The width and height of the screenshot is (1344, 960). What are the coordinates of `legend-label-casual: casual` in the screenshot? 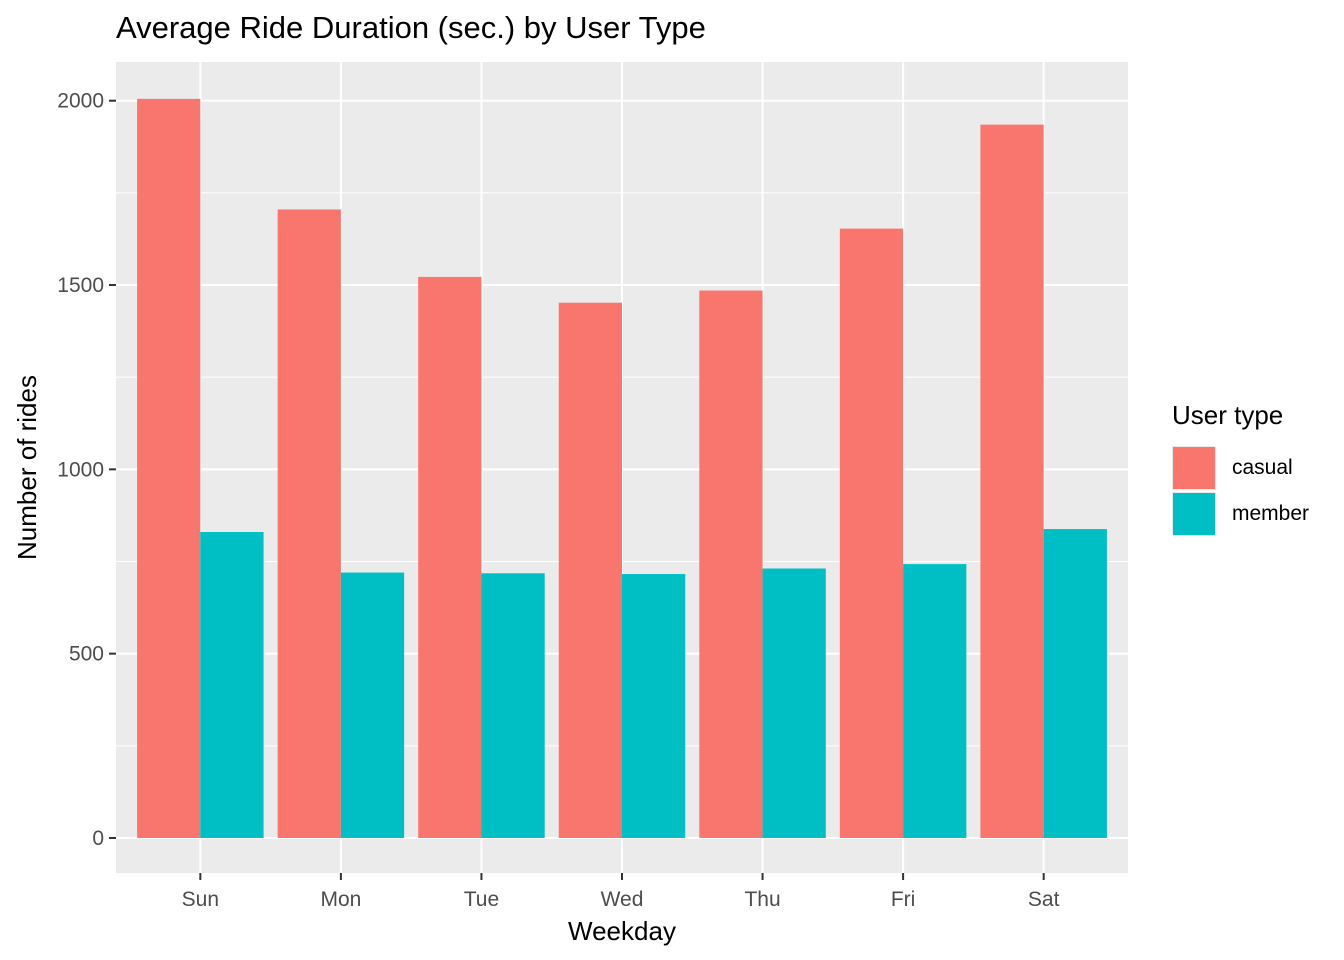 It's located at (1262, 467).